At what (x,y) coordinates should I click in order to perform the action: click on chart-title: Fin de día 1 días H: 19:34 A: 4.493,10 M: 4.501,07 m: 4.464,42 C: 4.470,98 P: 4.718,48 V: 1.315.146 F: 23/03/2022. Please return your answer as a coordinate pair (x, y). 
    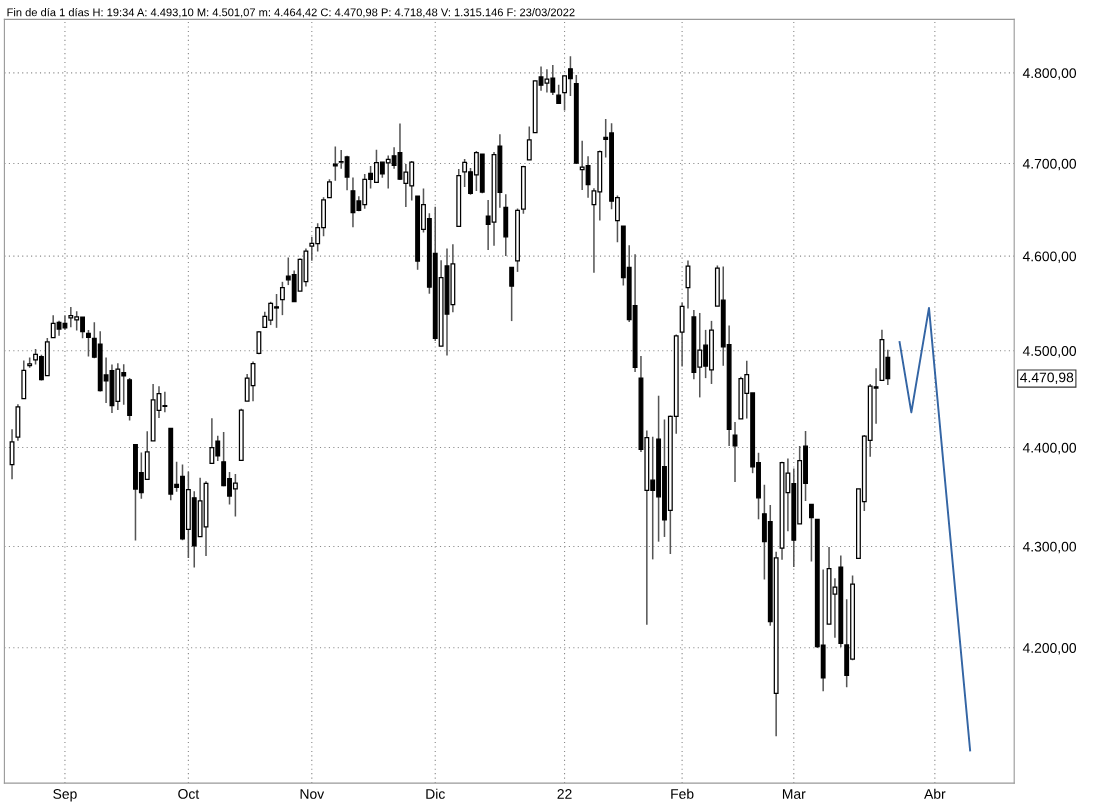
    Looking at the image, I should click on (291, 12).